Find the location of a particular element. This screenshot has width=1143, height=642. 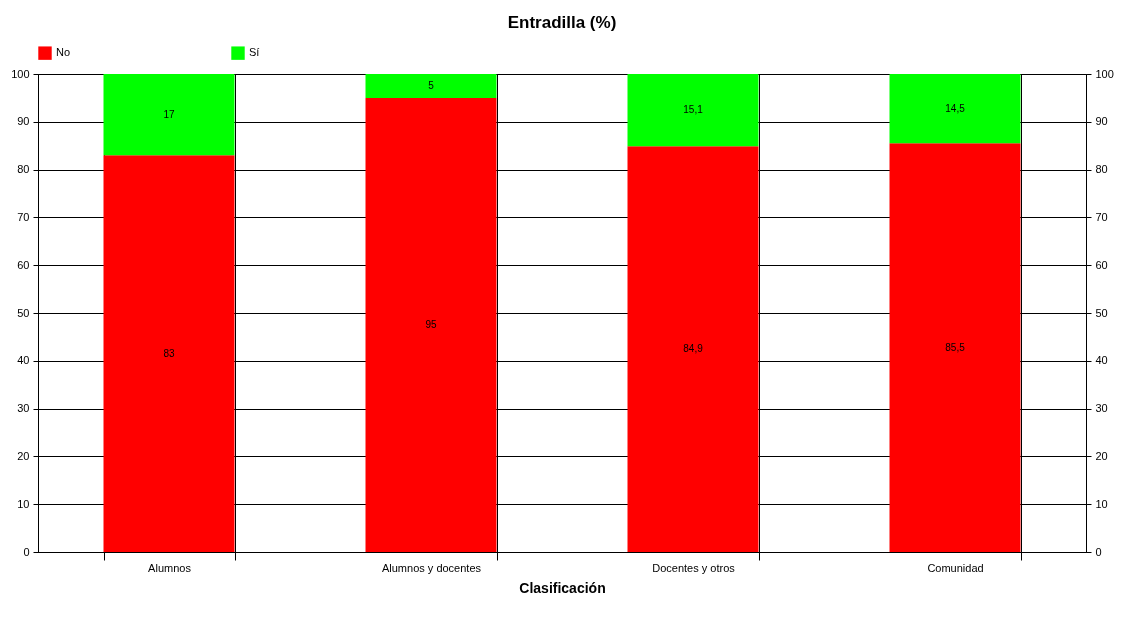

y2-tick-label: 10 is located at coordinates (1101, 503).